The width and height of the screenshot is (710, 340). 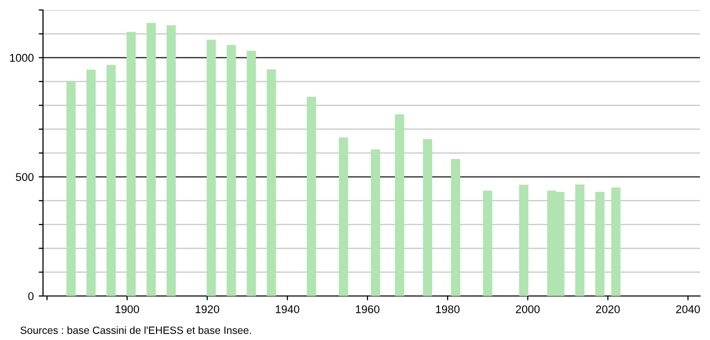 I want to click on y-tick-label: 500, so click(x=25, y=177).